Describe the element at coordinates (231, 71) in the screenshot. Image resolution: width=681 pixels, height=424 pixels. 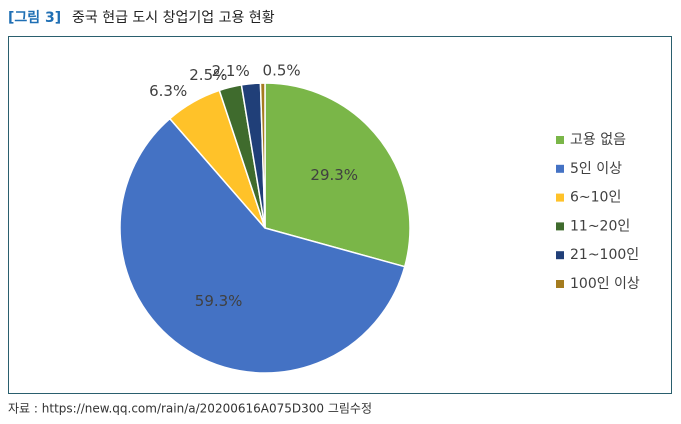
I see `data-label: 2.1%` at that location.